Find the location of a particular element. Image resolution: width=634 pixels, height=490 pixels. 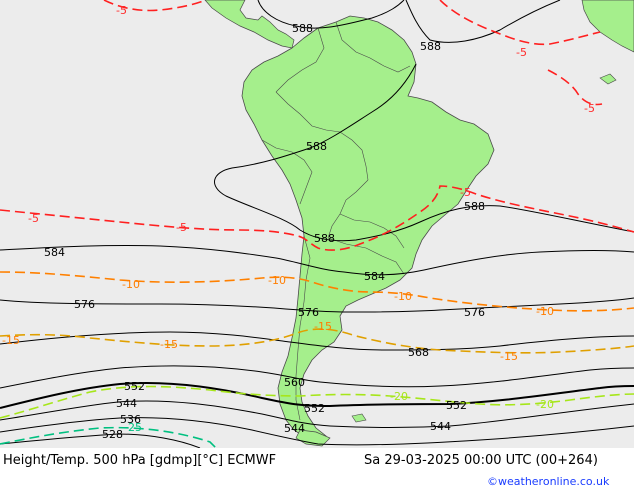

land-central-america is located at coordinates (249, 24).